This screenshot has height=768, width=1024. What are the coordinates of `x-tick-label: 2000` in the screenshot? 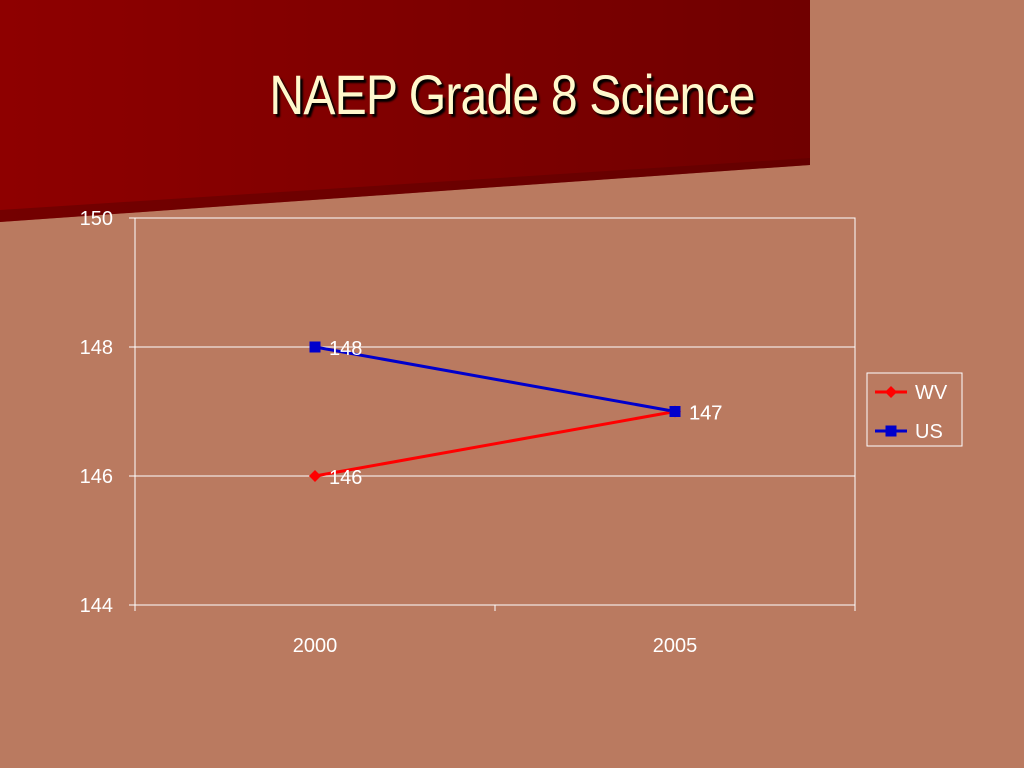 It's located at (315, 646).